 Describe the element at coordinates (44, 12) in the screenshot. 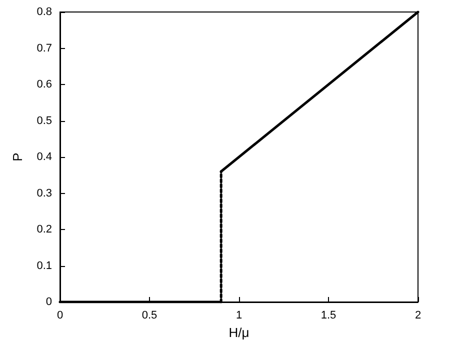

I see `y-tick-label: 0.8` at that location.